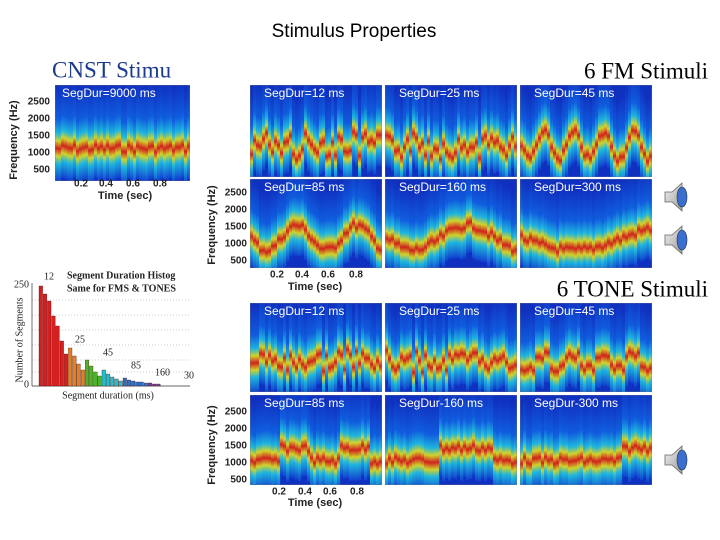 This screenshot has height=540, width=720. I want to click on y-tick-label: 2000, so click(236, 429).